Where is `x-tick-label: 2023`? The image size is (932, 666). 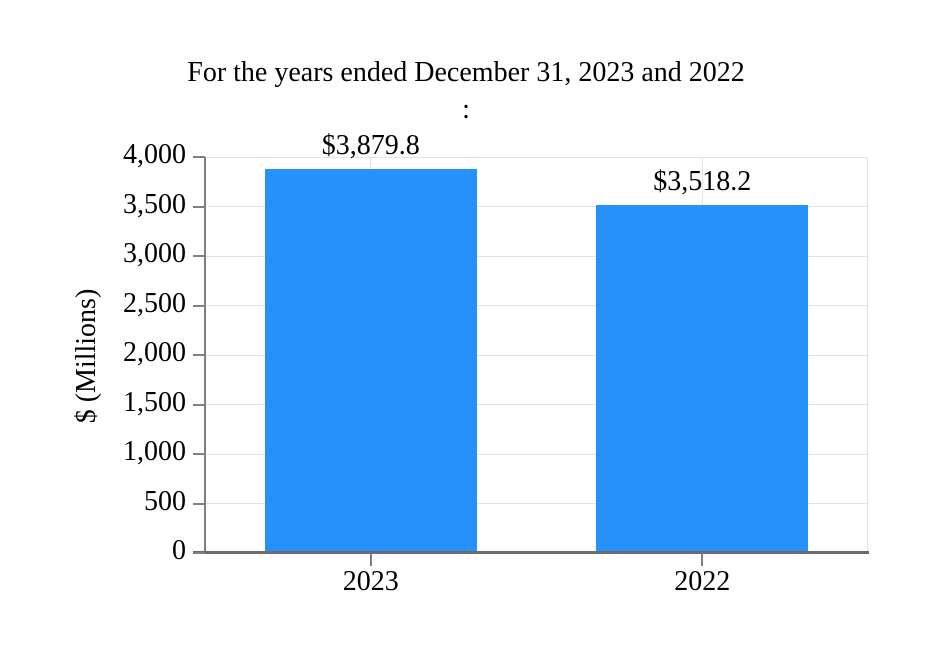
x-tick-label: 2023 is located at coordinates (370, 581).